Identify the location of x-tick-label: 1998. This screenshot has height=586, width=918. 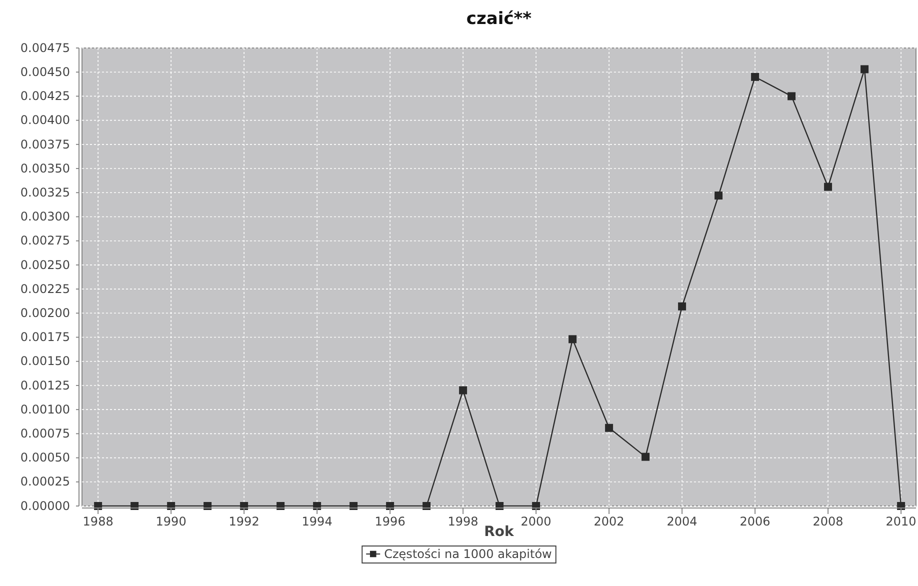
(463, 521).